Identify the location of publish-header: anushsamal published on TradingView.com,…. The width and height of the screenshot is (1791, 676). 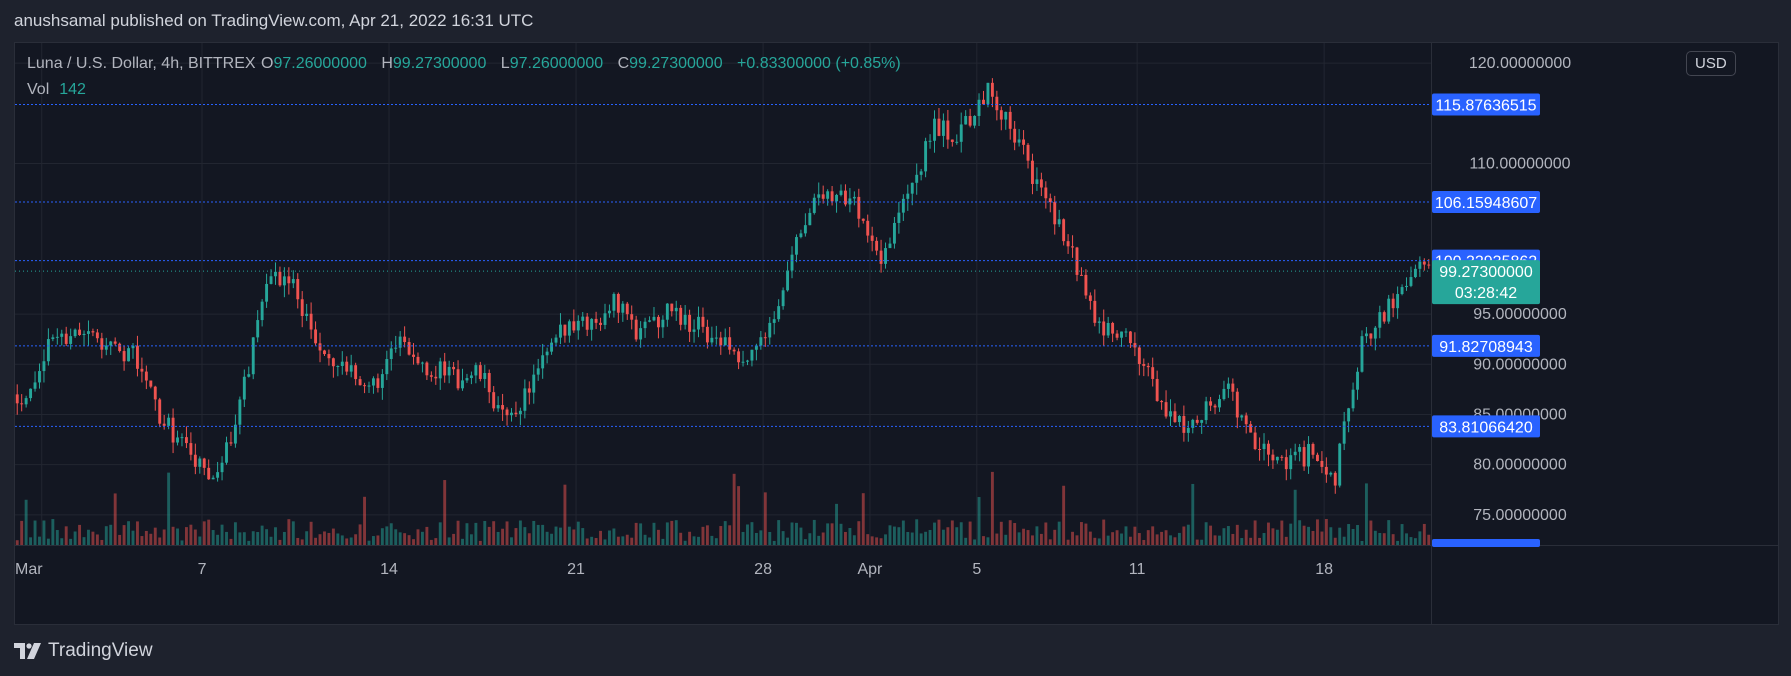
(895, 21).